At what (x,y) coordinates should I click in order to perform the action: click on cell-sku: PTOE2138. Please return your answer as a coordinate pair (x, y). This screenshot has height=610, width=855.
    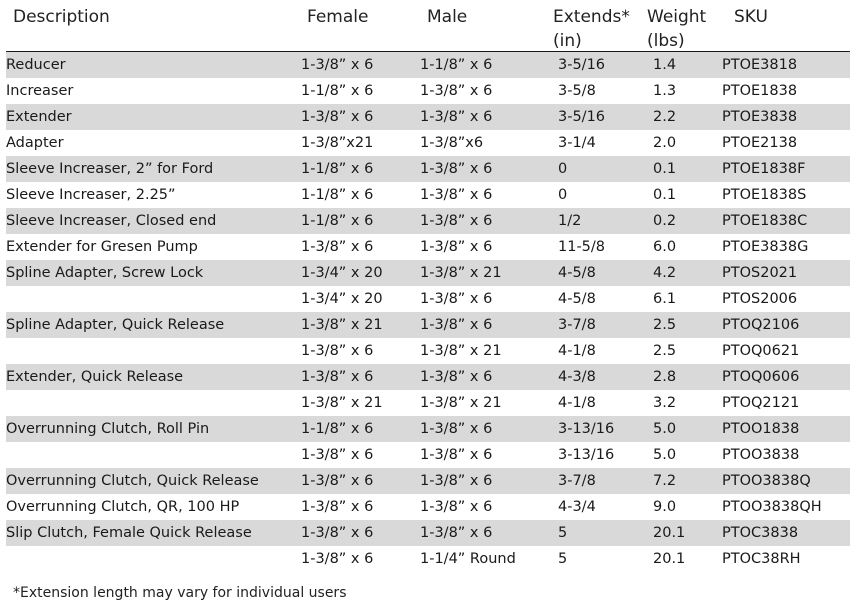
    Looking at the image, I should click on (760, 143).